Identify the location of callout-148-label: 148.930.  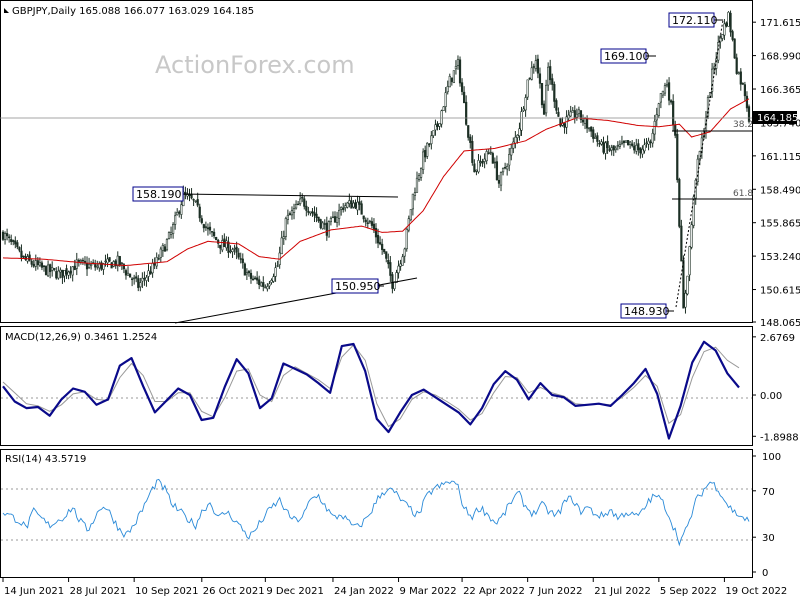
(647, 311).